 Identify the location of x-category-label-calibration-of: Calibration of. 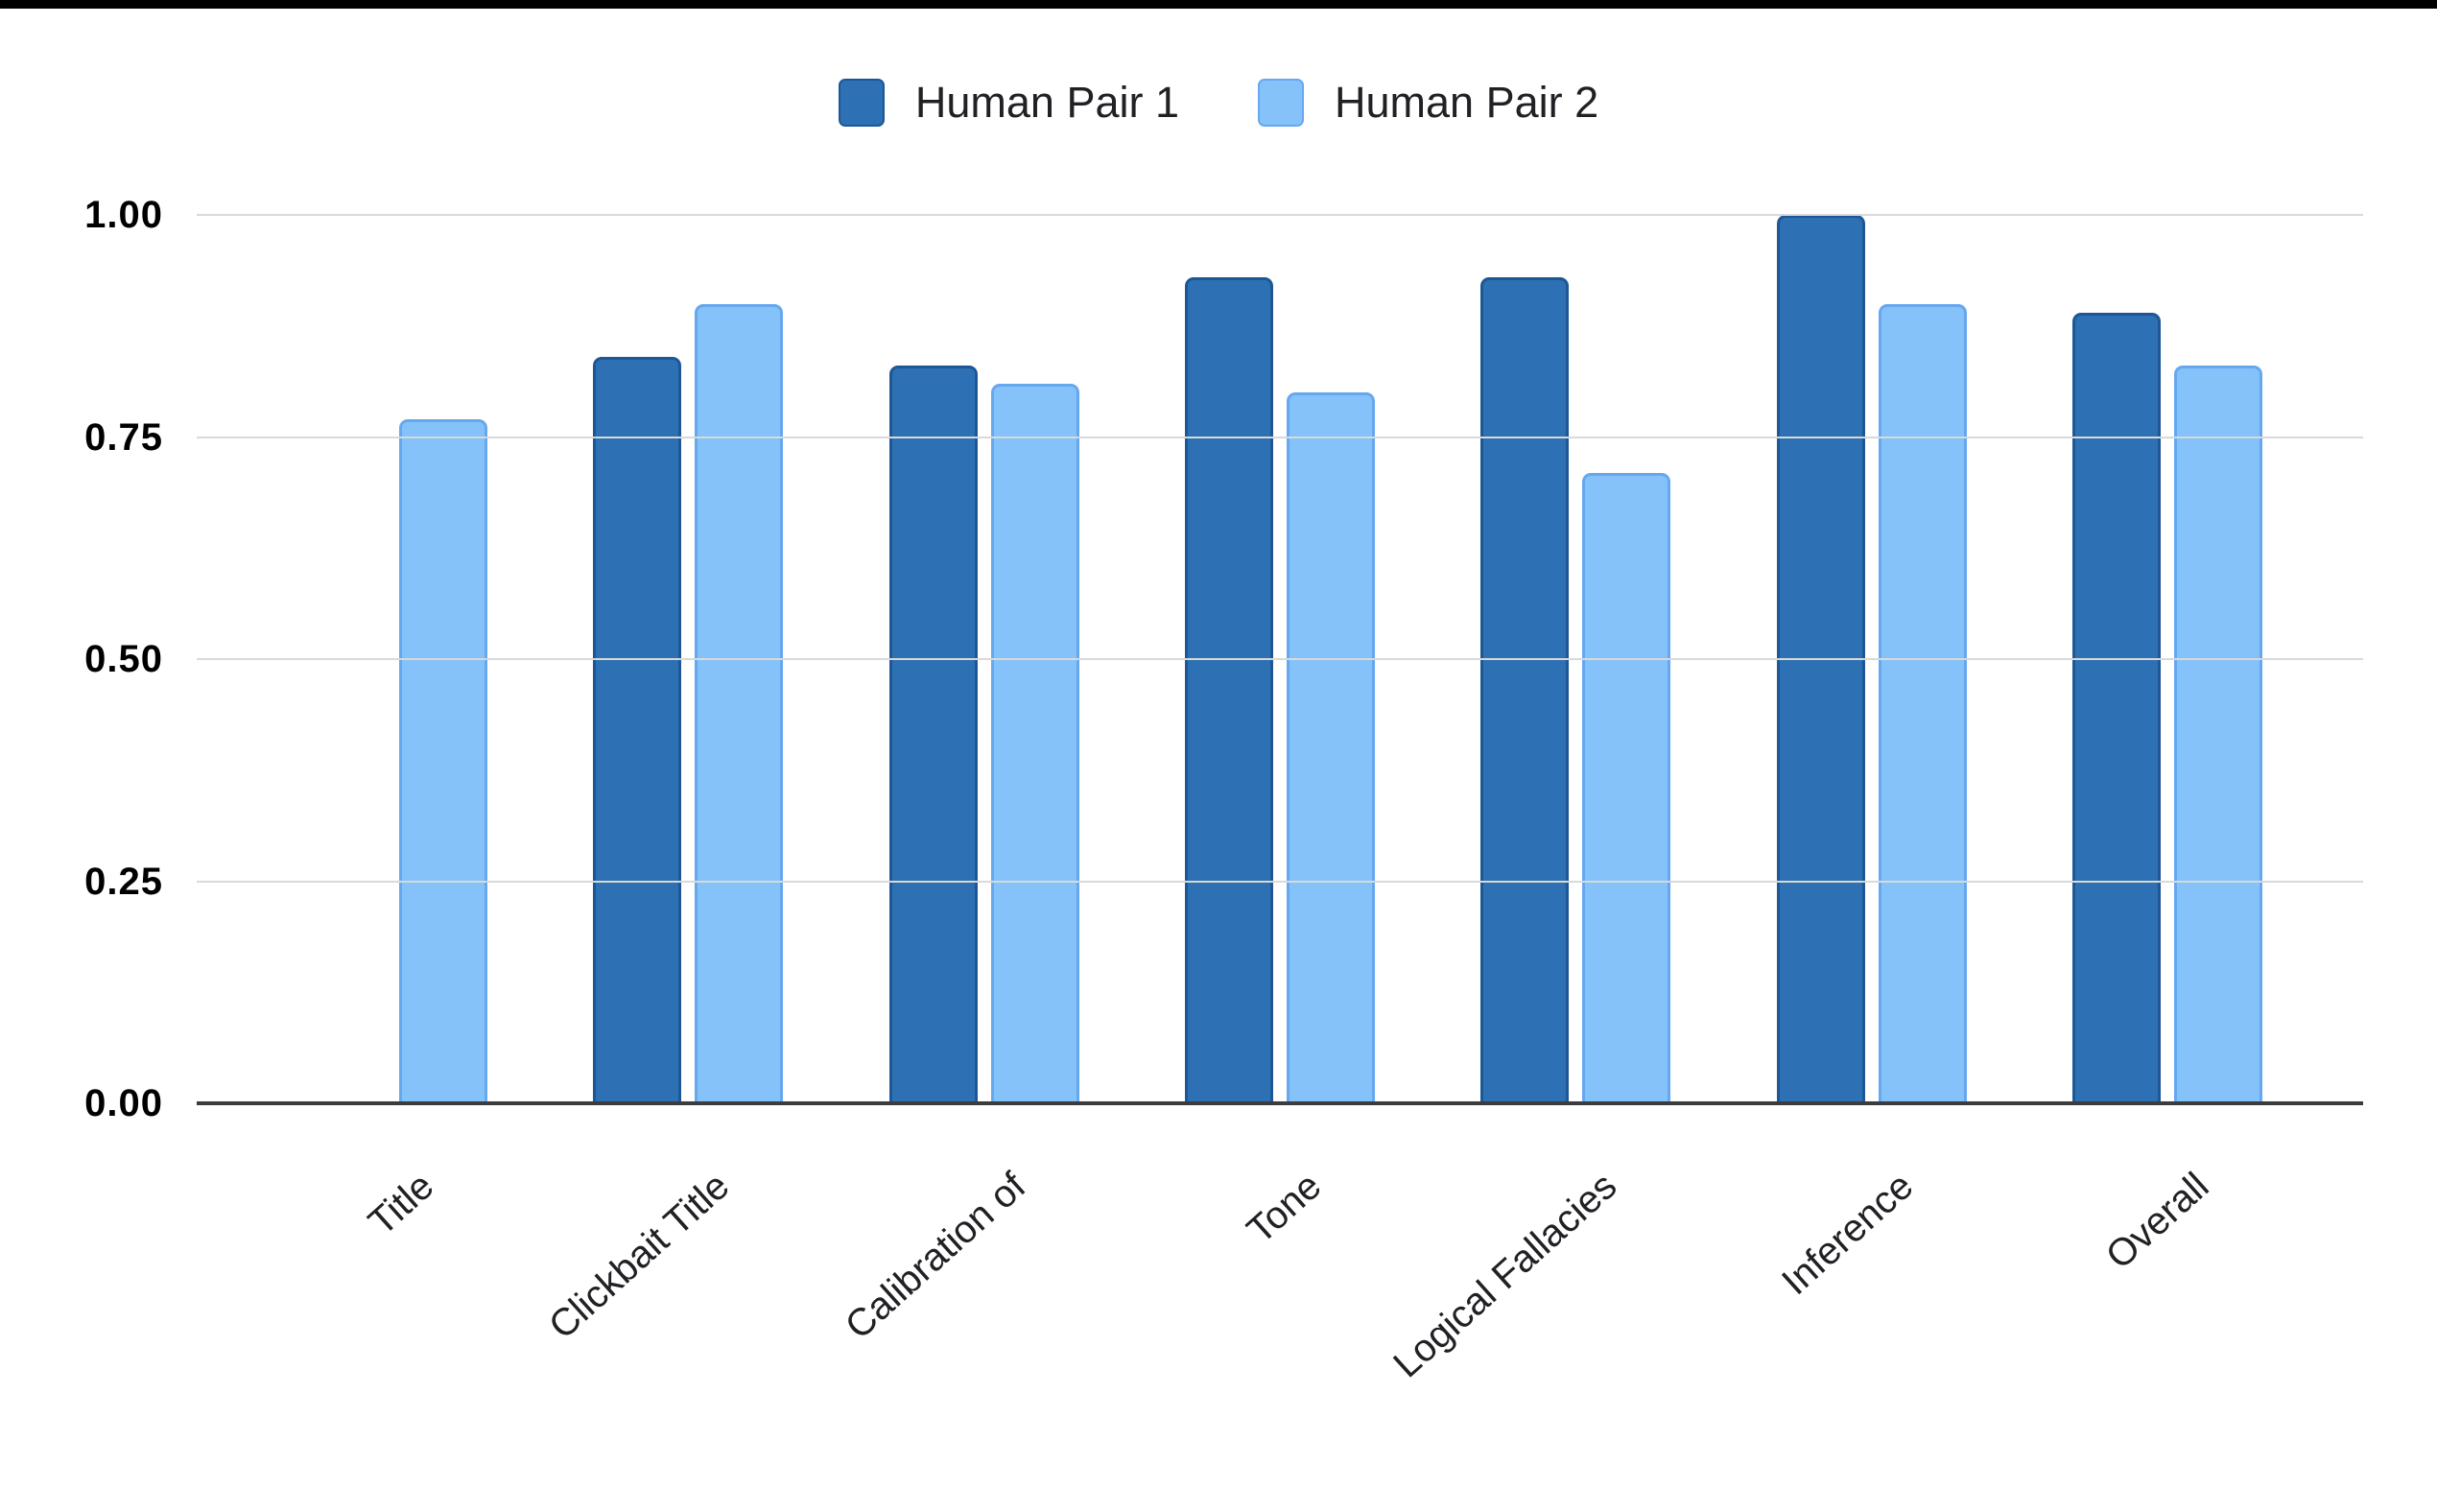
(936, 1256).